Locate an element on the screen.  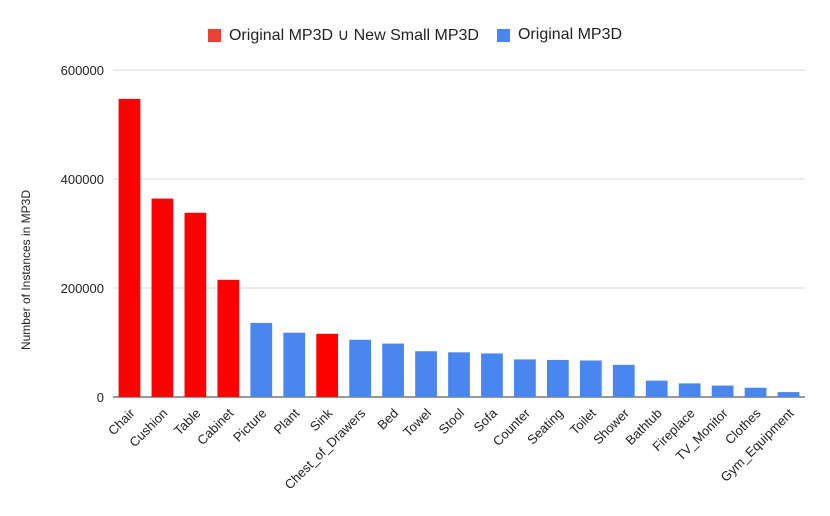
y-tick-label: 0 is located at coordinates (100, 397).